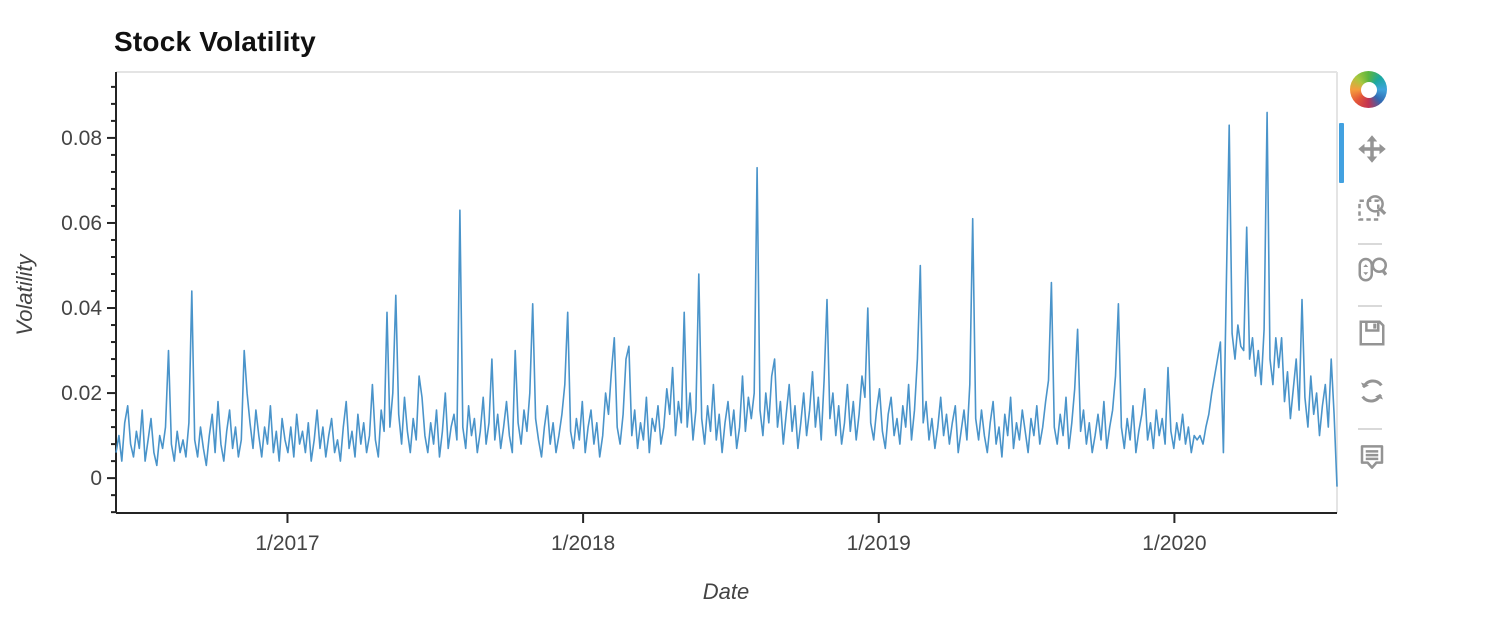 This screenshot has height=626, width=1508. I want to click on hover-icon, so click(1372, 459).